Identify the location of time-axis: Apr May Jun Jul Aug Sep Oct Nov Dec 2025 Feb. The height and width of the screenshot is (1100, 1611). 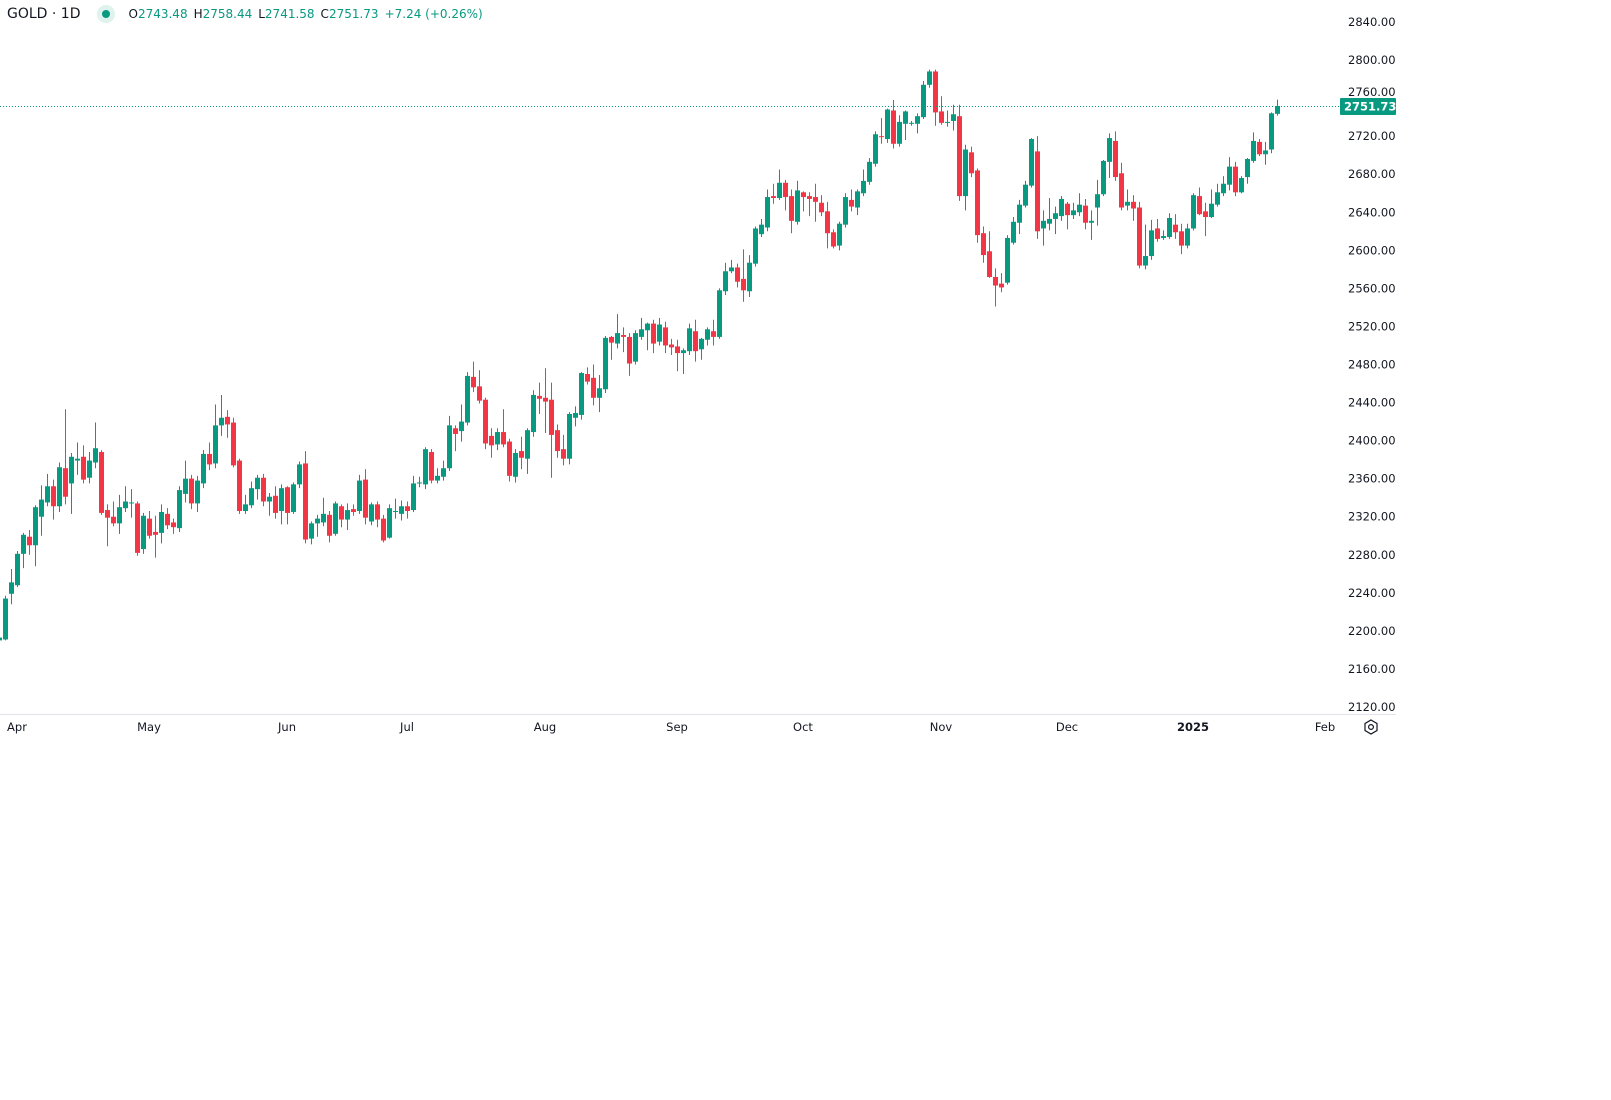
(671, 727).